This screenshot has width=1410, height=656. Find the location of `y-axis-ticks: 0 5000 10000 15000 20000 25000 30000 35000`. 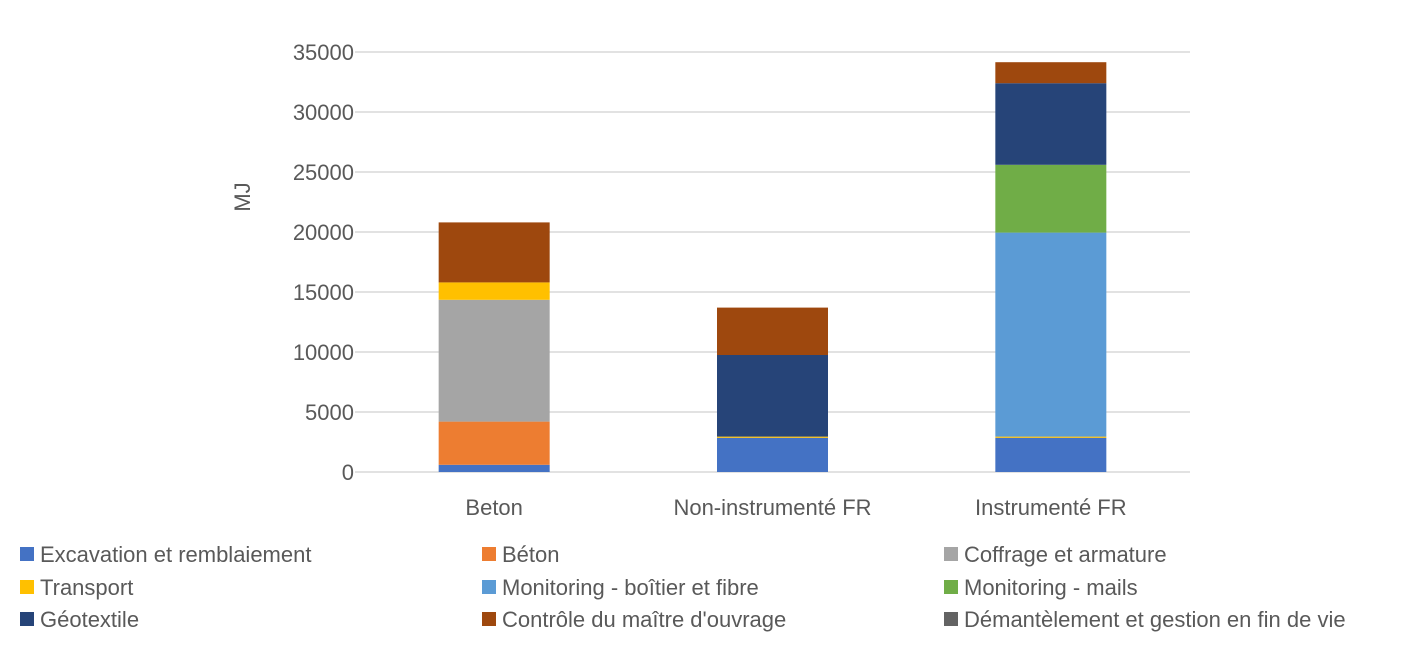

y-axis-ticks: 0 5000 10000 15000 20000 25000 30000 35000 is located at coordinates (323, 262).